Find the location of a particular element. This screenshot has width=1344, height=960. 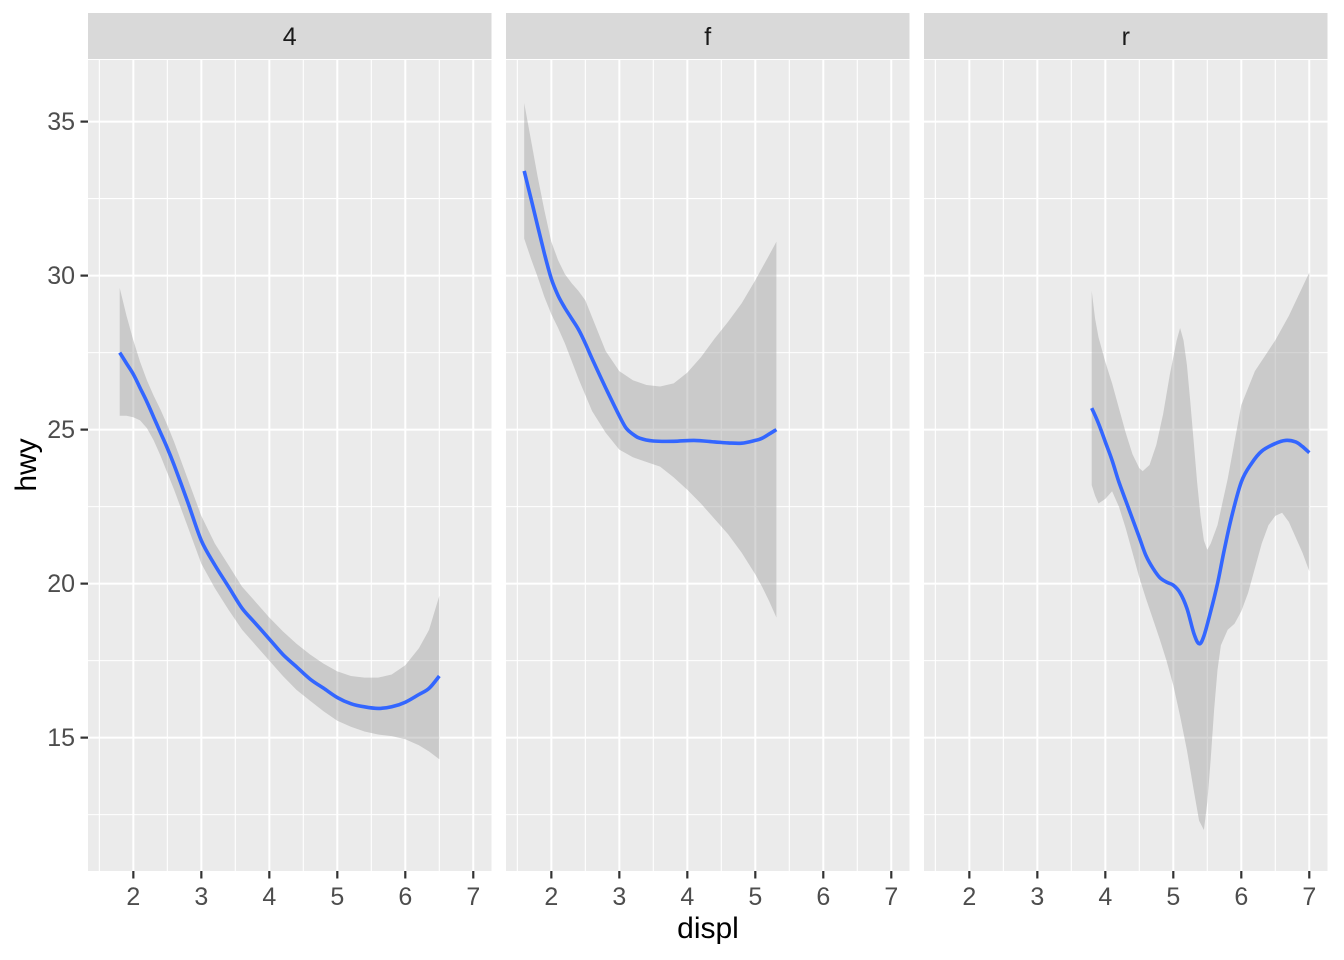

y-tick-label: 35 is located at coordinates (61, 122).